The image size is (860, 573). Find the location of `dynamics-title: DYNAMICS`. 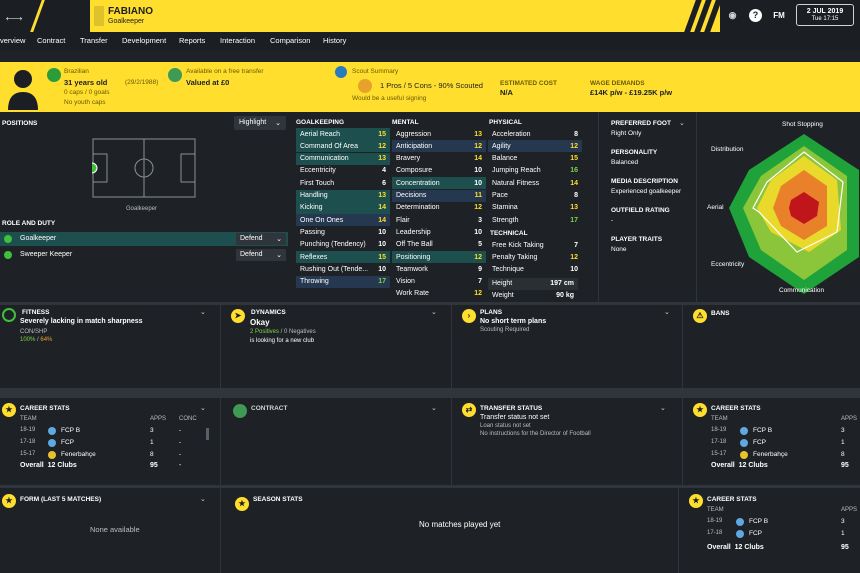

dynamics-title: DYNAMICS is located at coordinates (268, 312).